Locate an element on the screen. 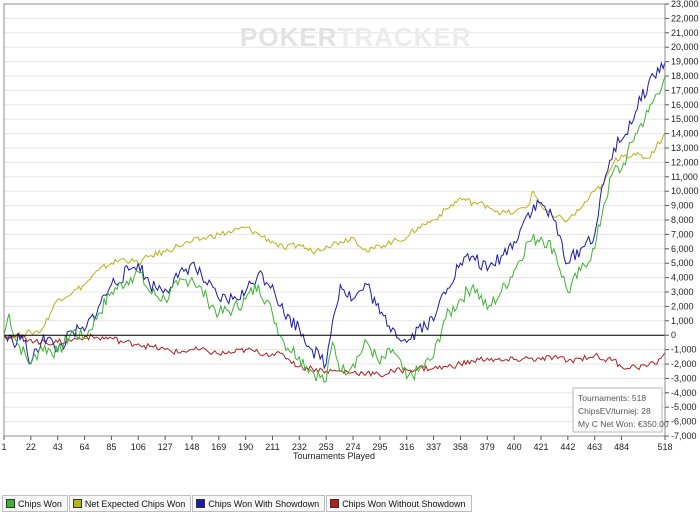 The width and height of the screenshot is (700, 516). x-tick-label: 106 is located at coordinates (138, 447).